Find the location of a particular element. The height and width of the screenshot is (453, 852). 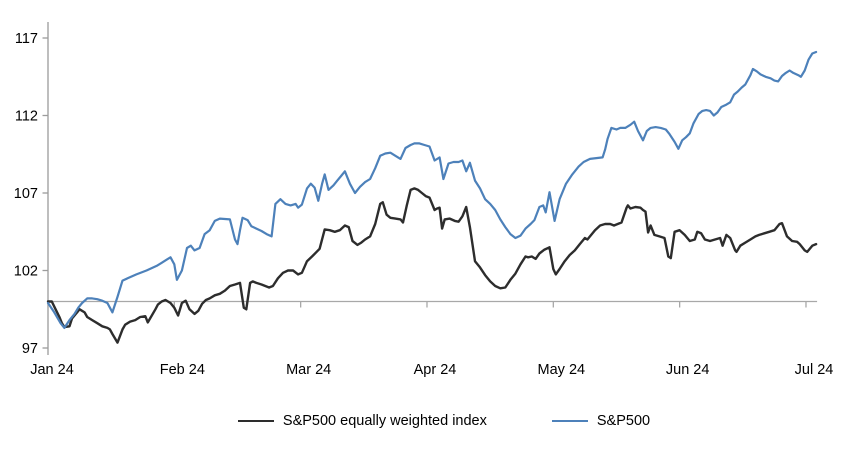

chart-legend: S&P500 equally weighted index S&P500 is located at coordinates (435, 421).